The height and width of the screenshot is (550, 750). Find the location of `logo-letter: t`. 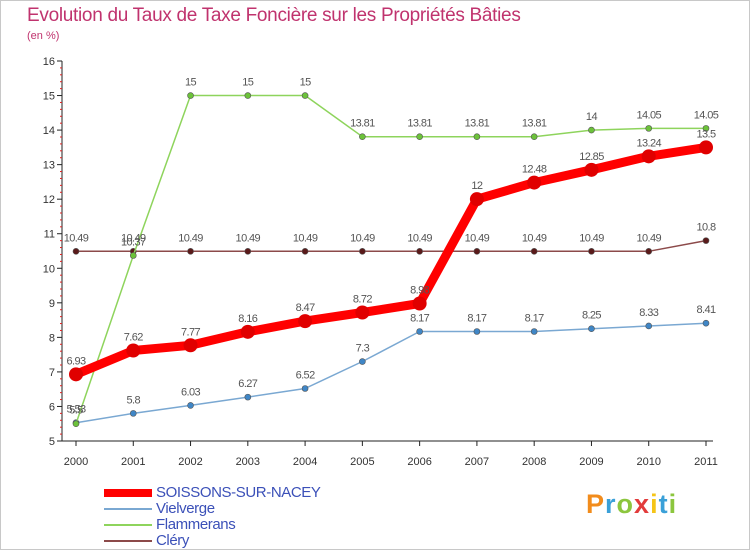

logo-letter: t is located at coordinates (663, 504).